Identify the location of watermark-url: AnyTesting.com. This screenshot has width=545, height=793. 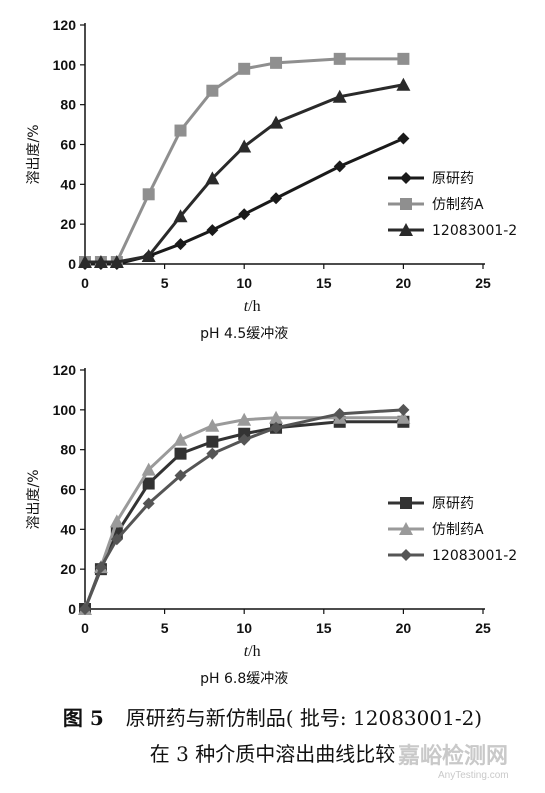
(473, 775).